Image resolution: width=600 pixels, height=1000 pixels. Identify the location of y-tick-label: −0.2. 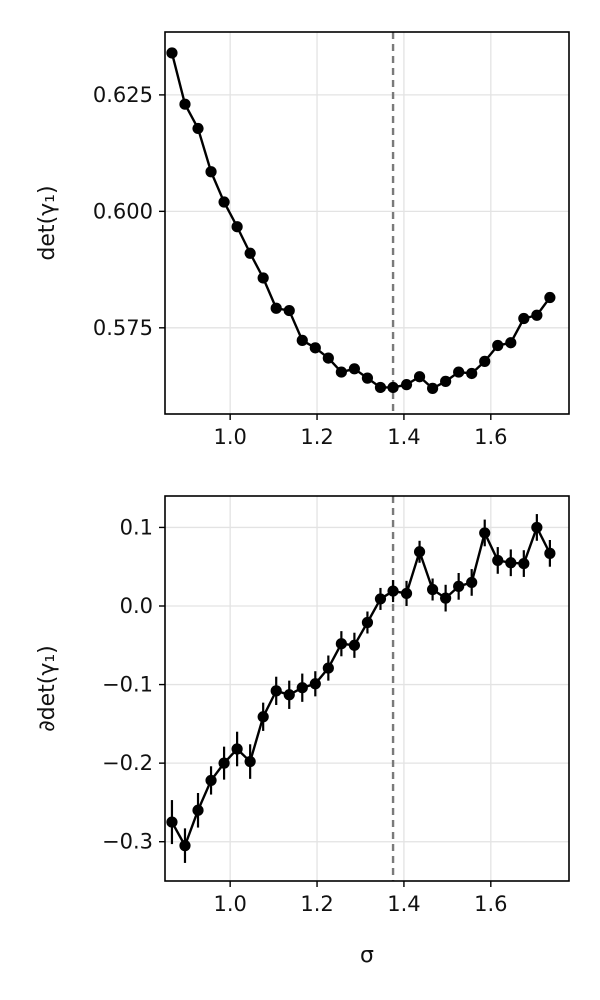
(127, 763).